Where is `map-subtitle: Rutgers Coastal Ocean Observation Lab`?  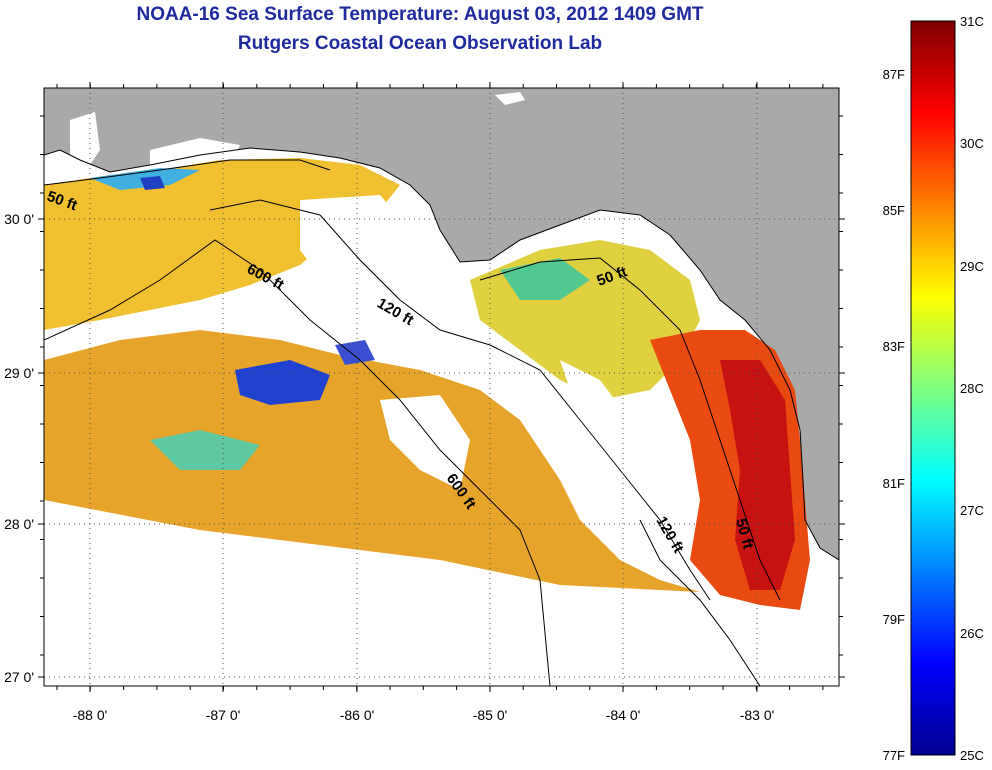 map-subtitle: Rutgers Coastal Ocean Observation Lab is located at coordinates (420, 43).